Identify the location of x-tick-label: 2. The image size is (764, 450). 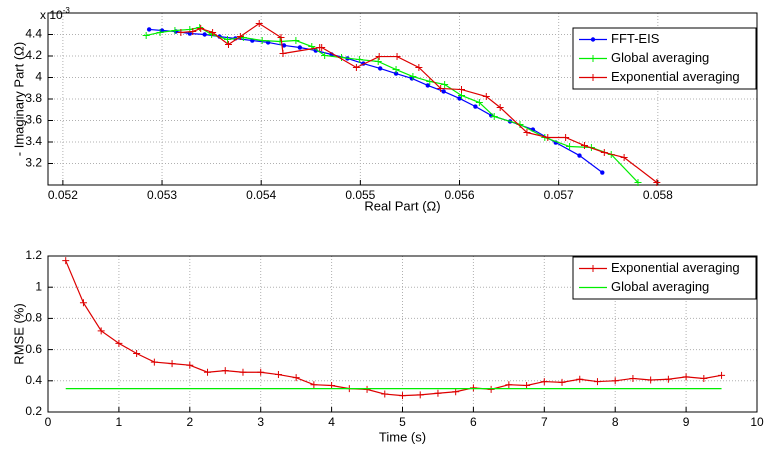
(189, 422).